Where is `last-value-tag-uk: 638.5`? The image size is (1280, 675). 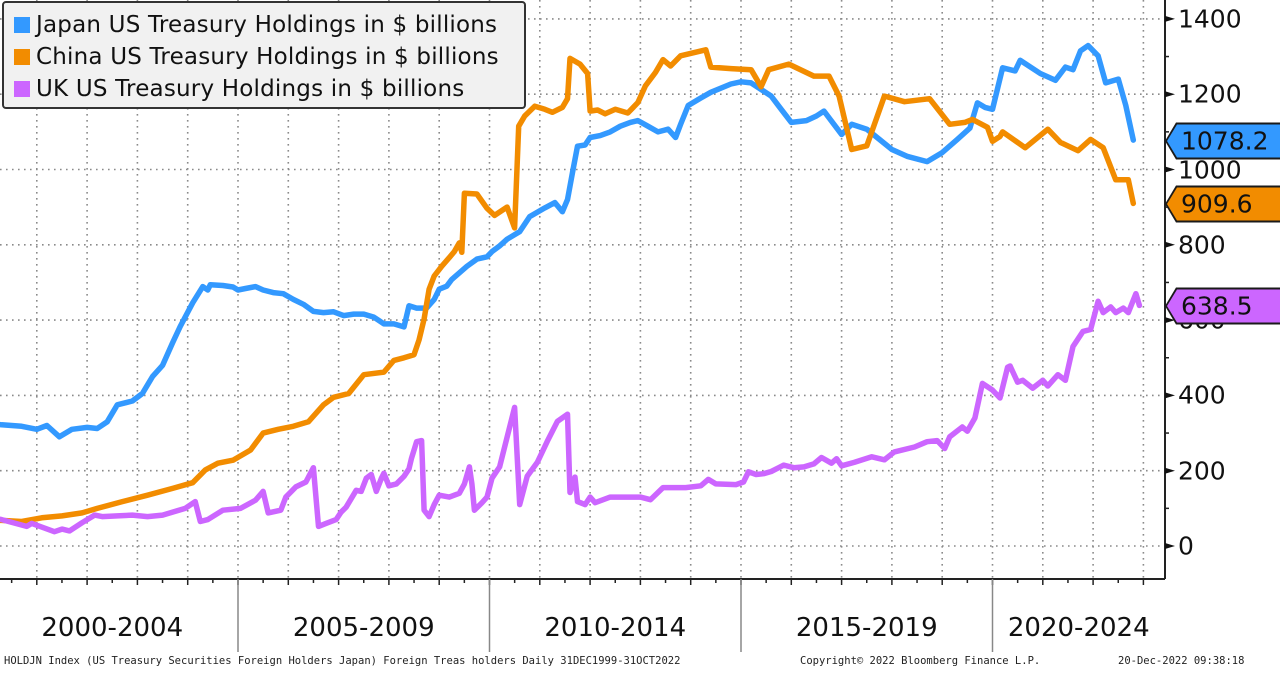 last-value-tag-uk: 638.5 is located at coordinates (1223, 306).